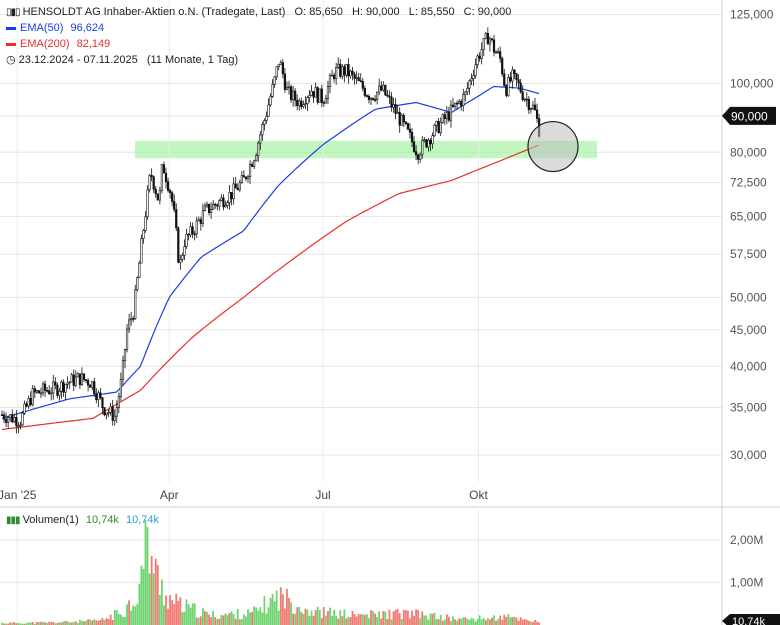 This screenshot has width=780, height=625. I want to click on legend-ema200: EMA(200) 82,149, so click(58, 44).